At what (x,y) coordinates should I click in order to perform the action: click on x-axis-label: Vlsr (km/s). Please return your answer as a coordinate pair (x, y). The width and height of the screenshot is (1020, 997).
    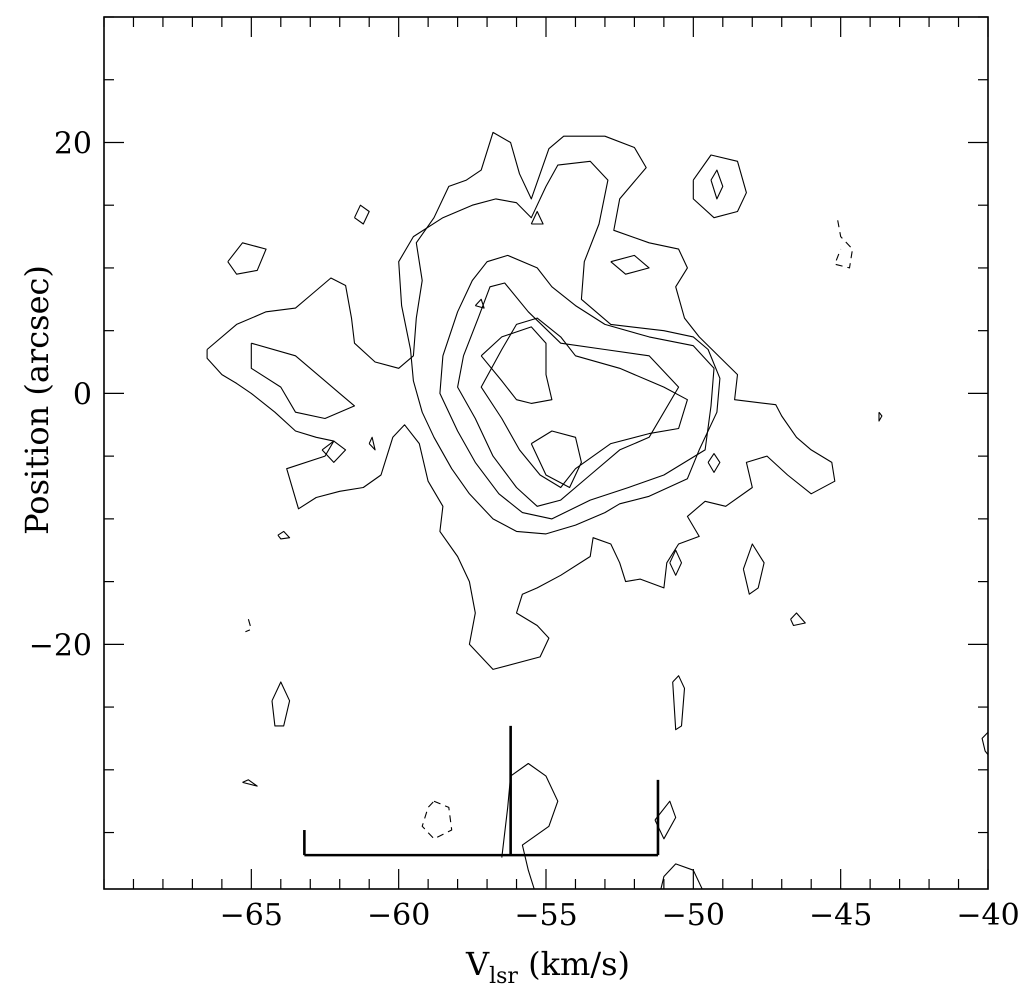
    Looking at the image, I should click on (547, 967).